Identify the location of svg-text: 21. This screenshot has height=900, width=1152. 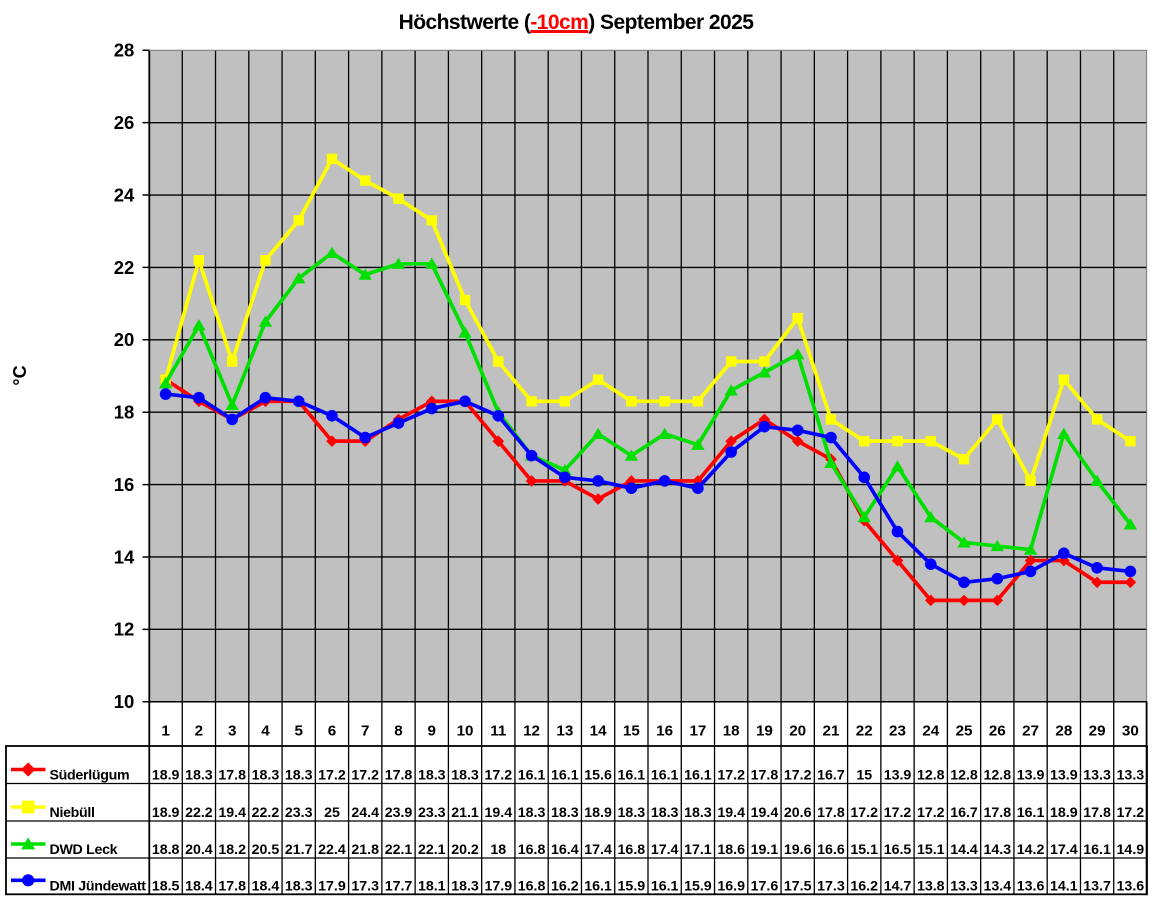
(831, 730).